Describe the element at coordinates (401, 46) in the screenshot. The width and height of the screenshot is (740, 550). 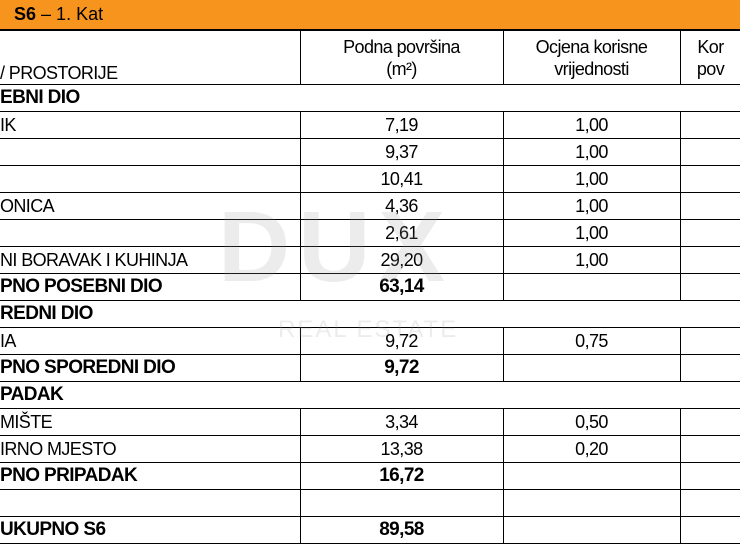
I see `column-header-line: Podna površina` at that location.